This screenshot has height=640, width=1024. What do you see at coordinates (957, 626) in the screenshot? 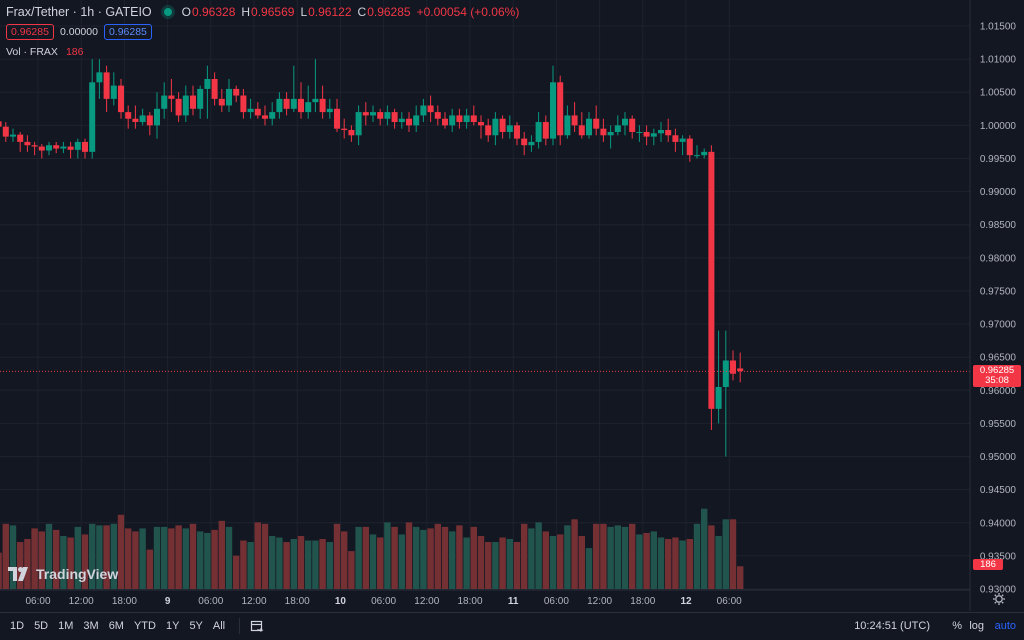
I see `percent-toggle: %` at bounding box center [957, 626].